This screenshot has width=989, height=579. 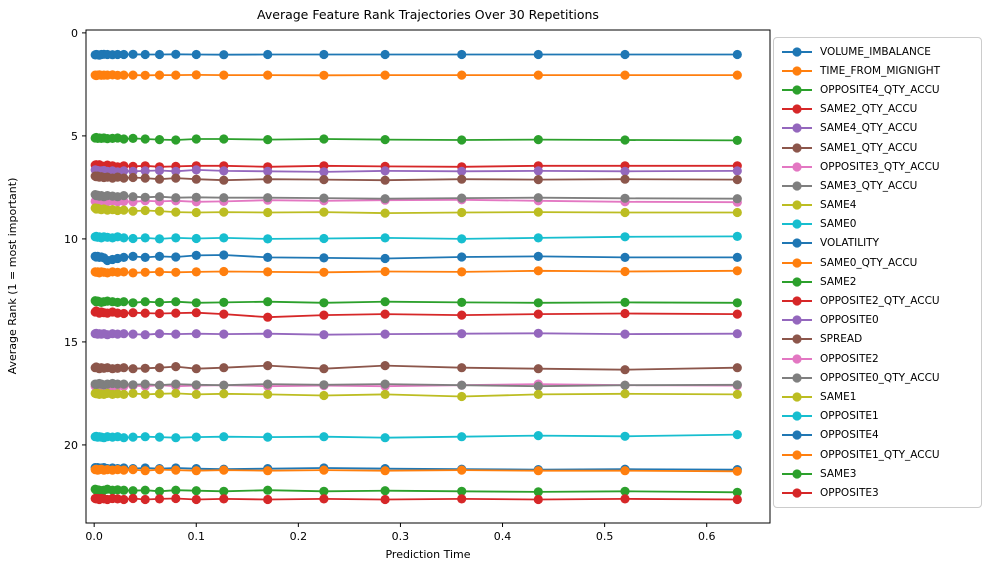 I want to click on series-line-SAME0, so click(x=416, y=237).